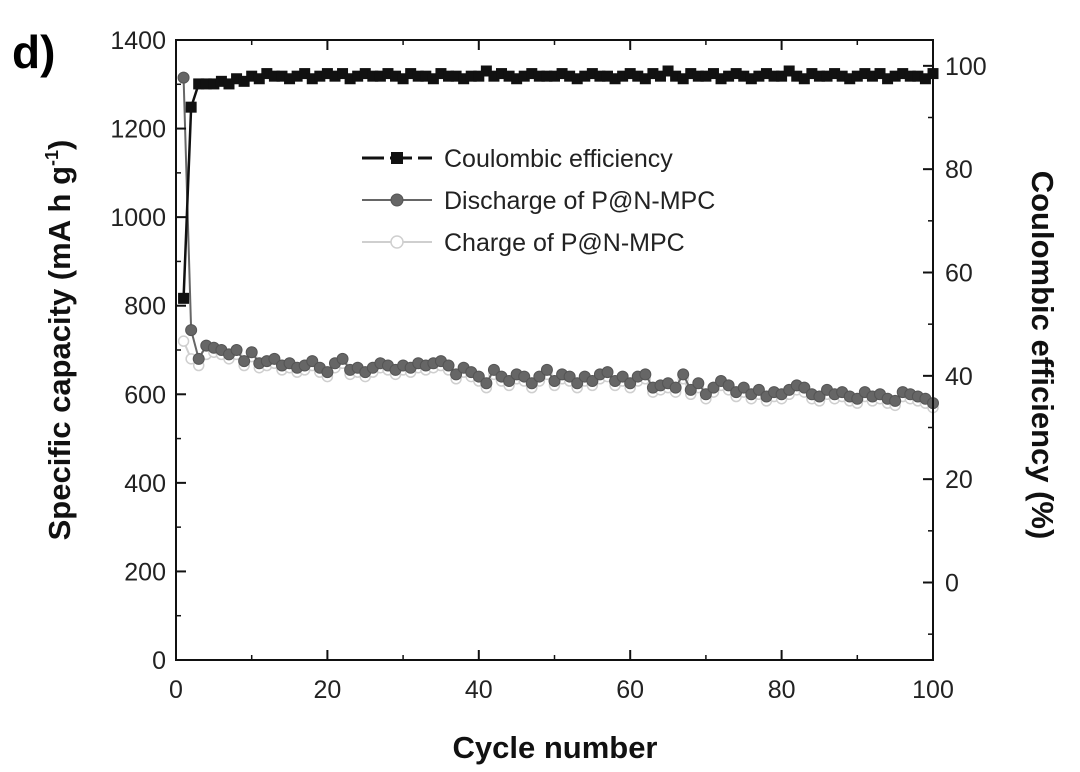 The image size is (1080, 772). I want to click on legend-item-coulombic: Coulombic efficiency, so click(517, 159).